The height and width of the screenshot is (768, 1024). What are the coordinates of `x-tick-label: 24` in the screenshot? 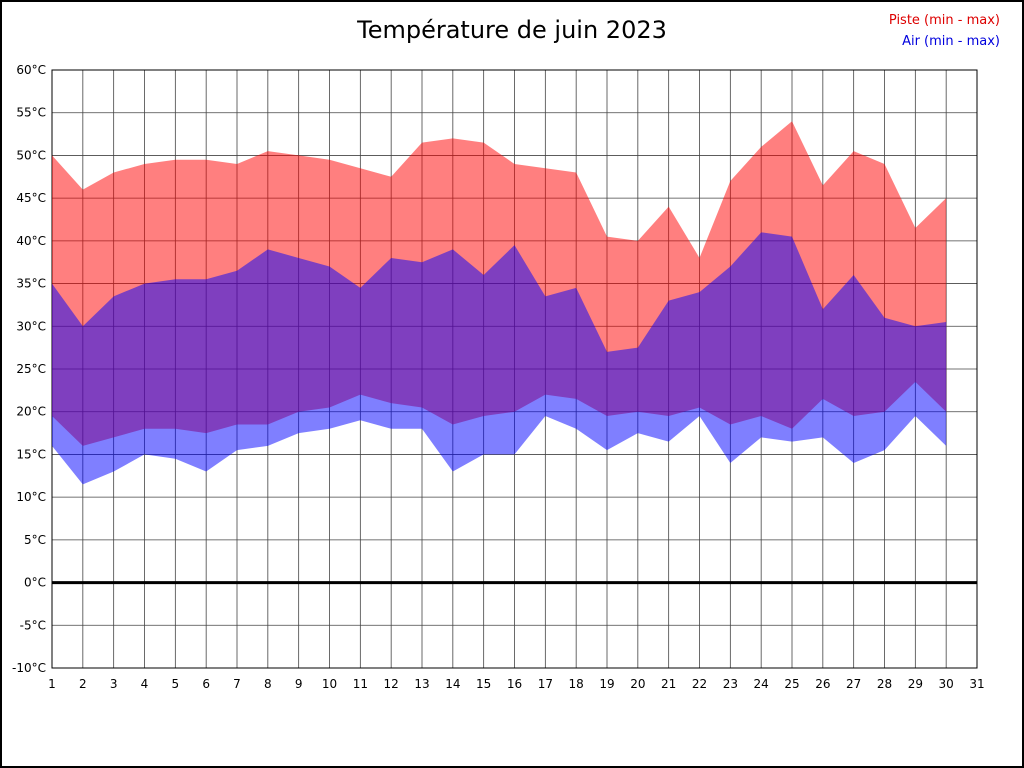 It's located at (761, 684).